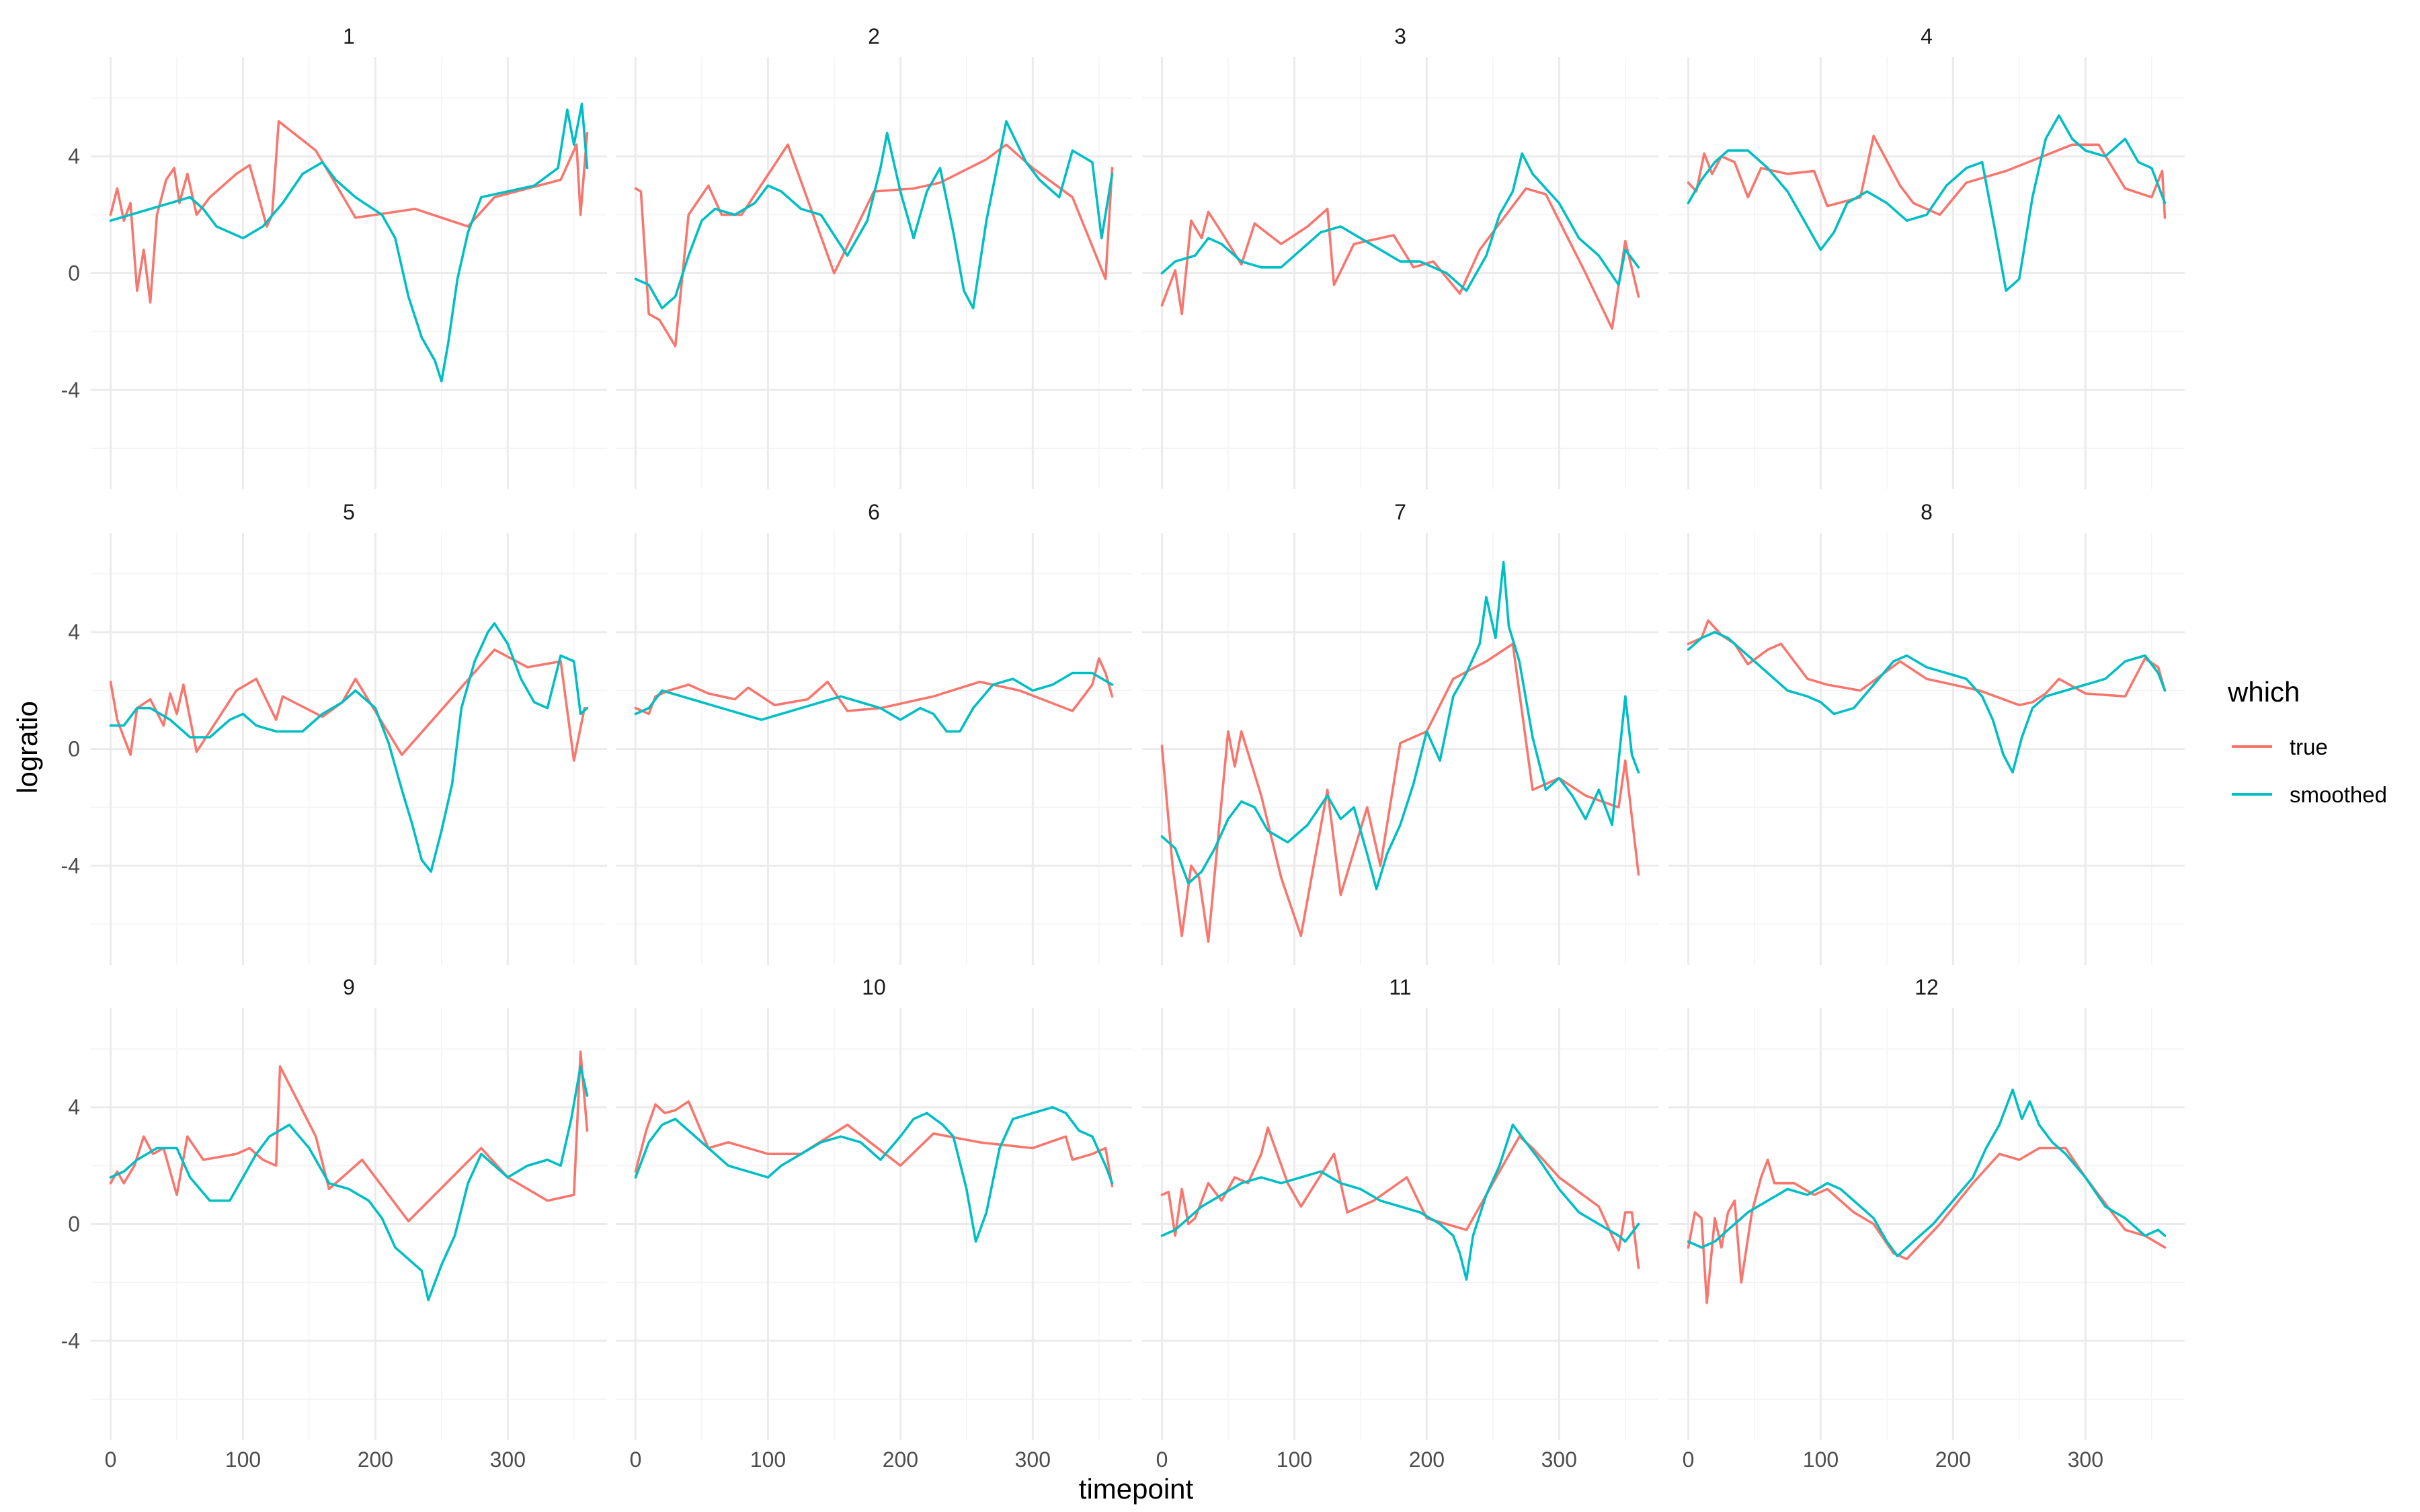  I want to click on legend: which true smoothed, so click(2307, 741).